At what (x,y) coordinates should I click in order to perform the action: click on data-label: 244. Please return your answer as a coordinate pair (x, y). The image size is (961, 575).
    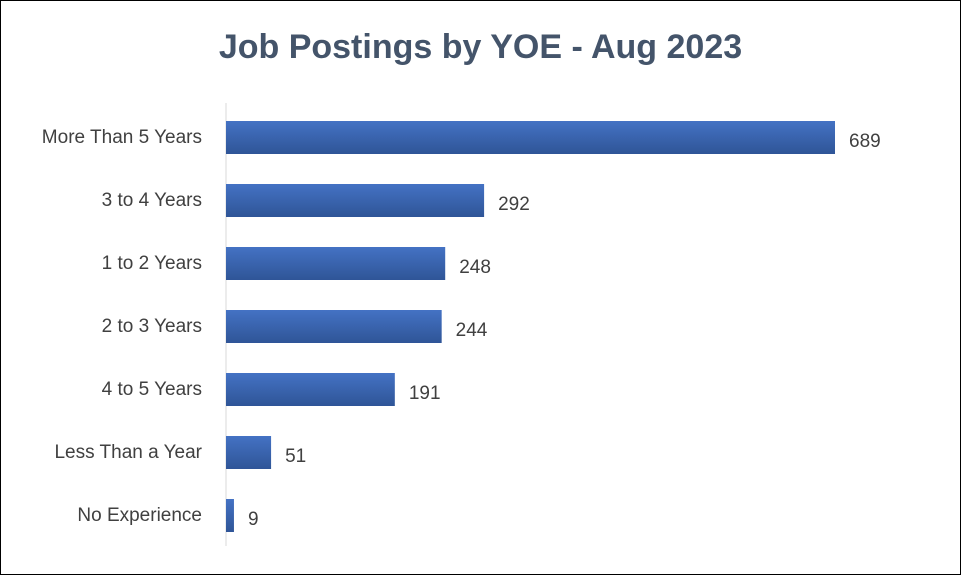
    Looking at the image, I should click on (472, 330).